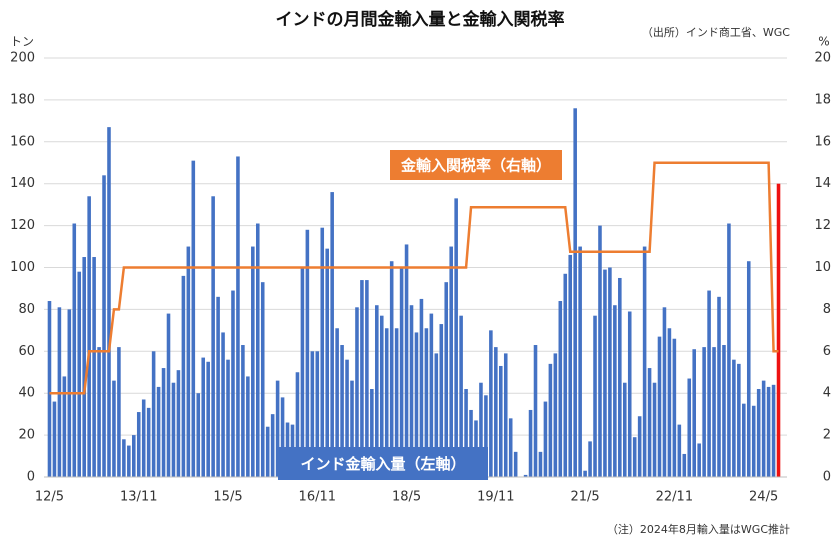 The width and height of the screenshot is (839, 548). Describe the element at coordinates (822, 99) in the screenshot. I see `y2-tick-label: 18` at that location.